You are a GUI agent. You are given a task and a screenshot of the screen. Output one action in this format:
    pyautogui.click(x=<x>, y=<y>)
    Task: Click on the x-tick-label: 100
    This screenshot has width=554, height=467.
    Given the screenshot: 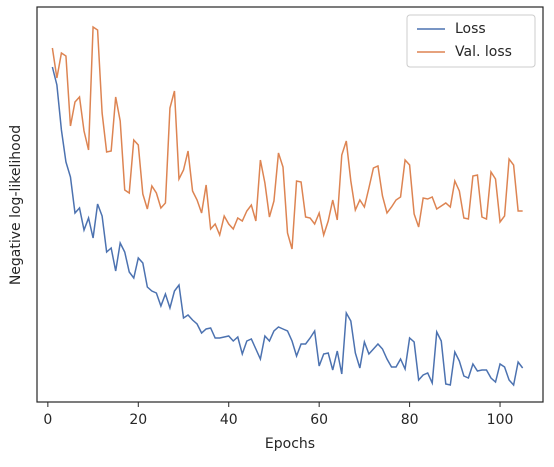 What is the action you would take?
    pyautogui.click(x=500, y=420)
    